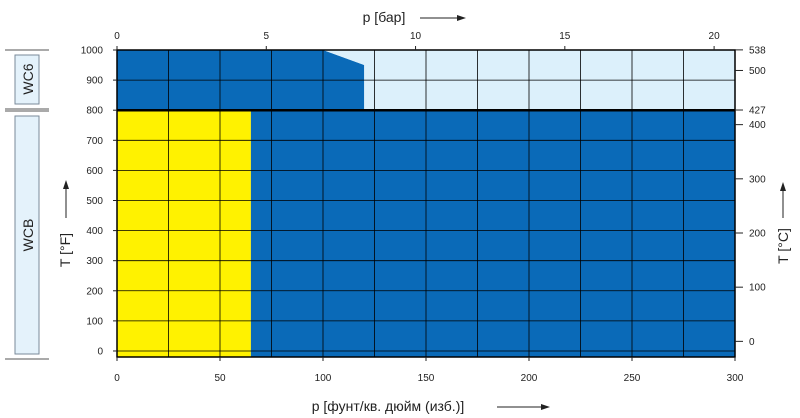  I want to click on y-right-tick-label: 500, so click(757, 71).